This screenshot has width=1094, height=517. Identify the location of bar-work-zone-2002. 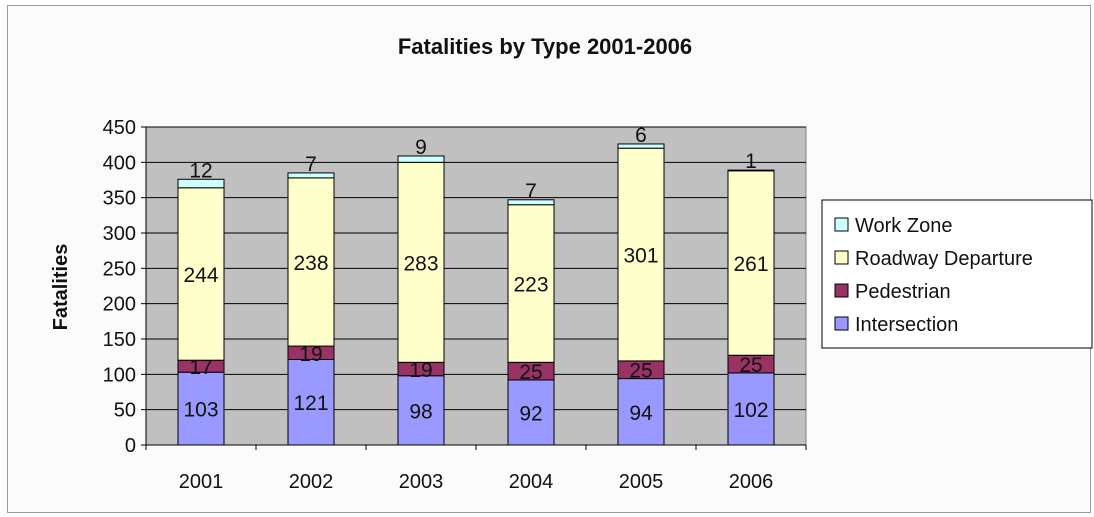
(311, 175).